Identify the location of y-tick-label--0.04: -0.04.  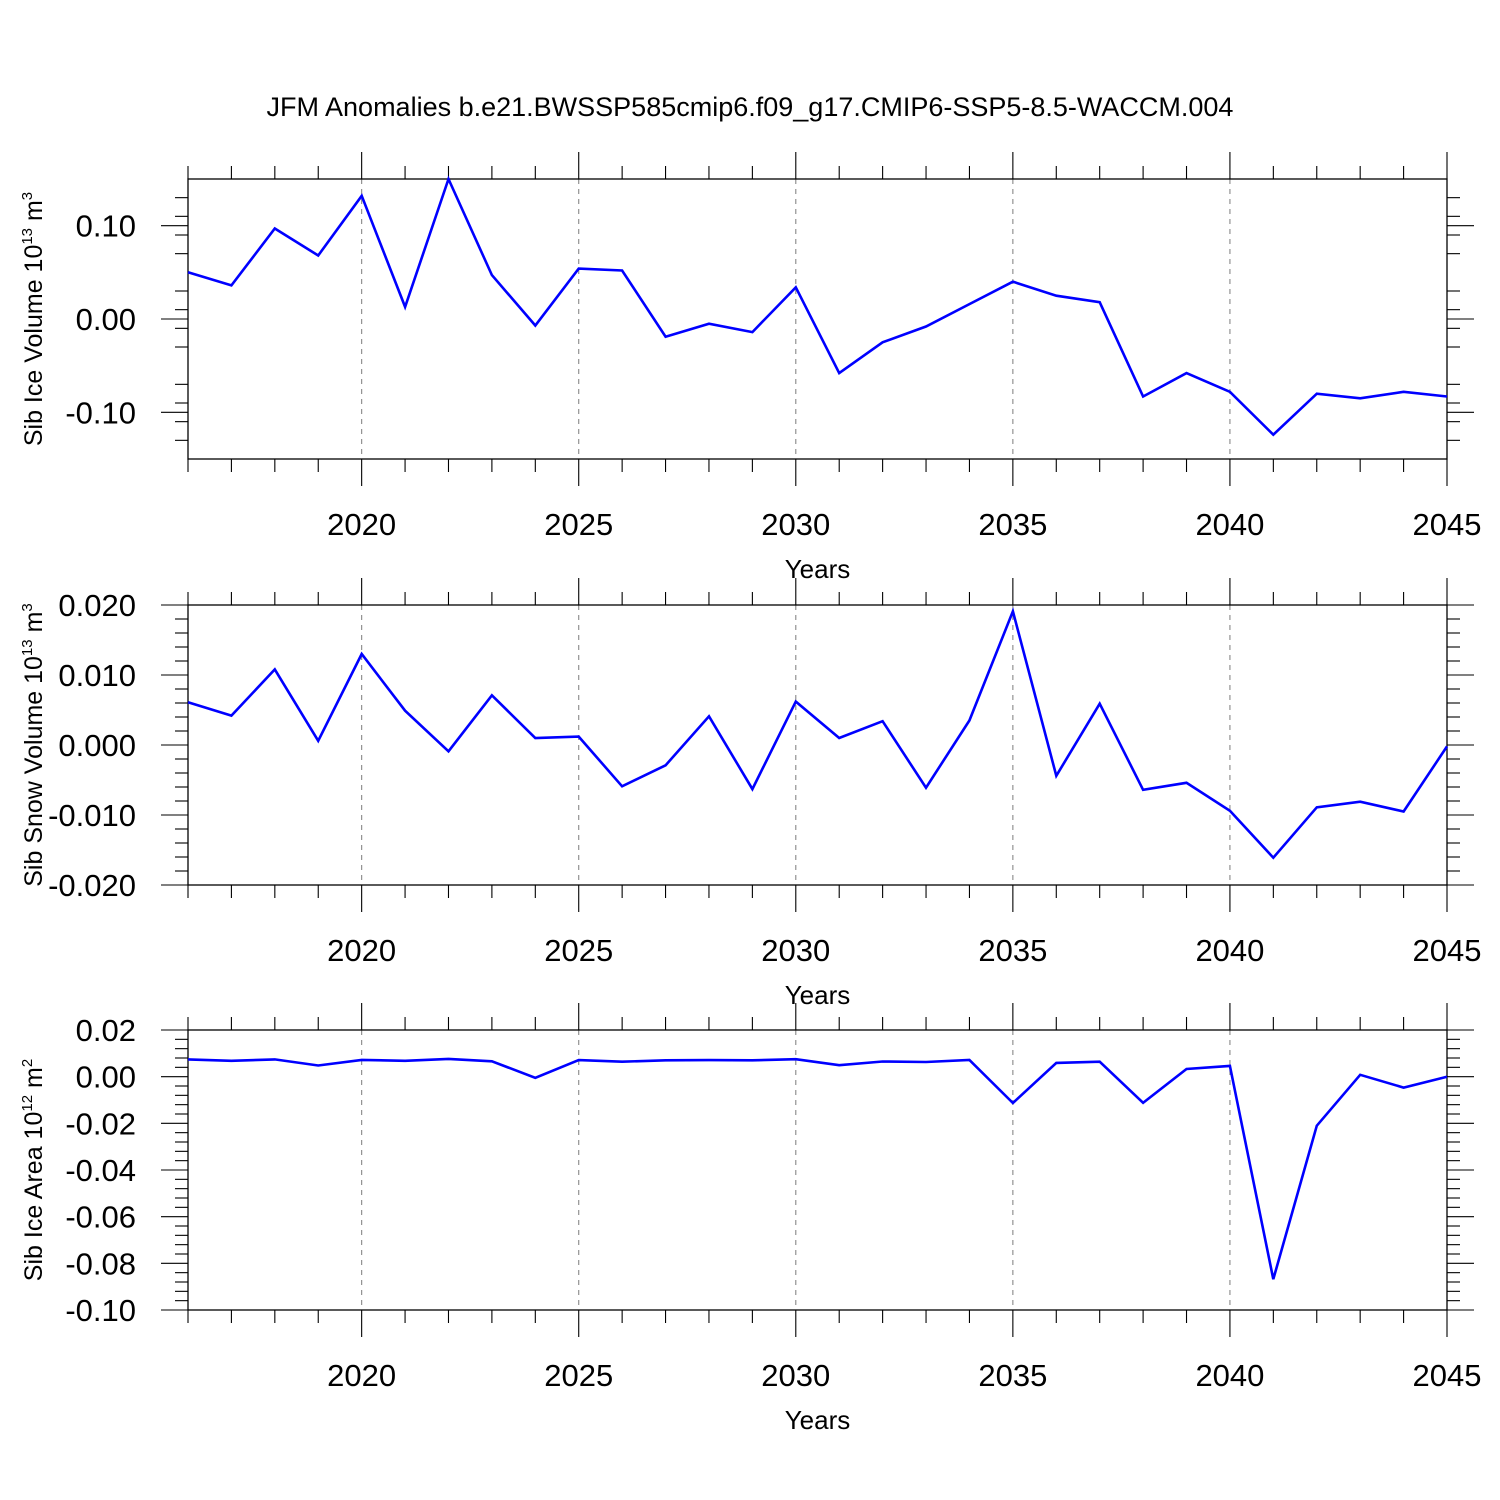
(100, 1170).